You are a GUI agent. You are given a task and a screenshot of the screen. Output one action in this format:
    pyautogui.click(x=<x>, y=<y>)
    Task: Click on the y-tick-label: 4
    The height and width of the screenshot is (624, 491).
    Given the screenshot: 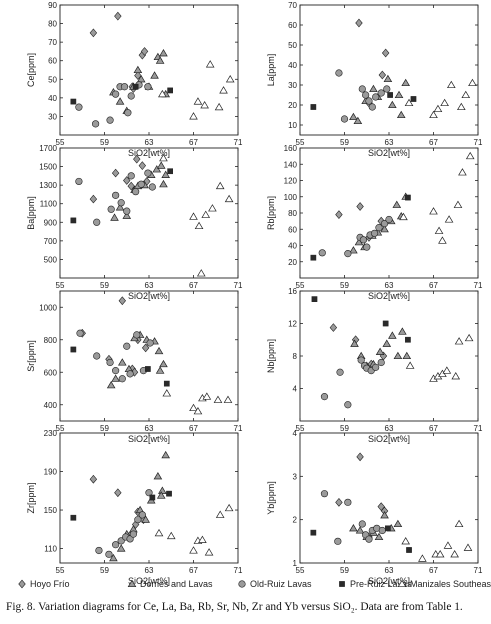 What is the action you would take?
    pyautogui.click(x=295, y=389)
    